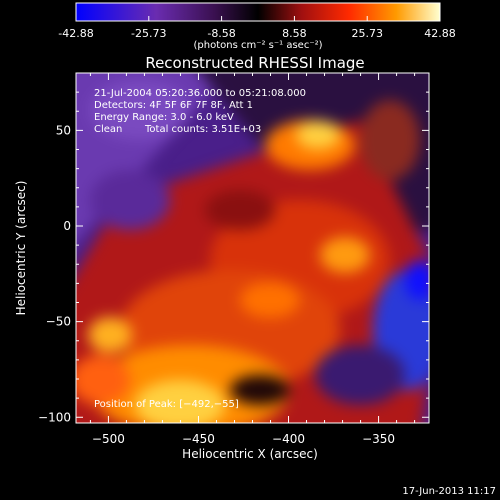  Describe the element at coordinates (440, 33) in the screenshot. I see `colorbar-tick-label: 42.88` at that location.